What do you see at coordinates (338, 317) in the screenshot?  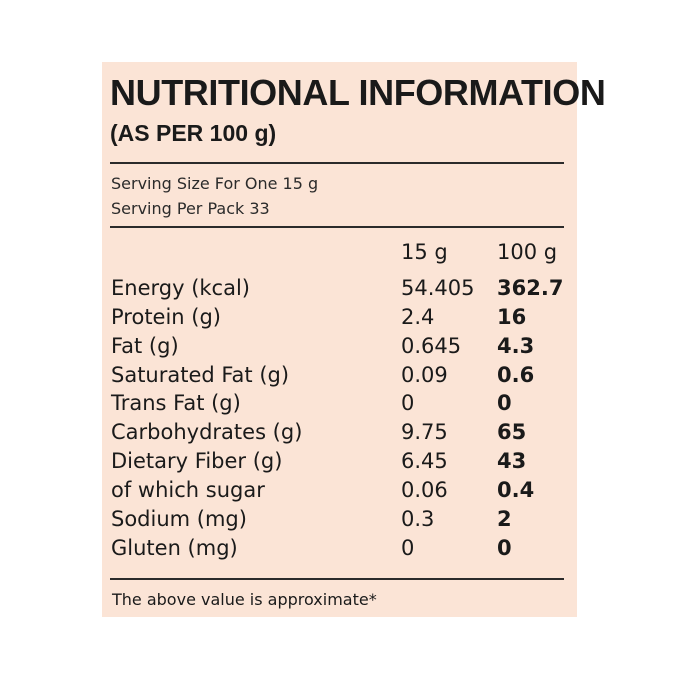 I see `table-row: Protein (g) 2.4 16` at bounding box center [338, 317].